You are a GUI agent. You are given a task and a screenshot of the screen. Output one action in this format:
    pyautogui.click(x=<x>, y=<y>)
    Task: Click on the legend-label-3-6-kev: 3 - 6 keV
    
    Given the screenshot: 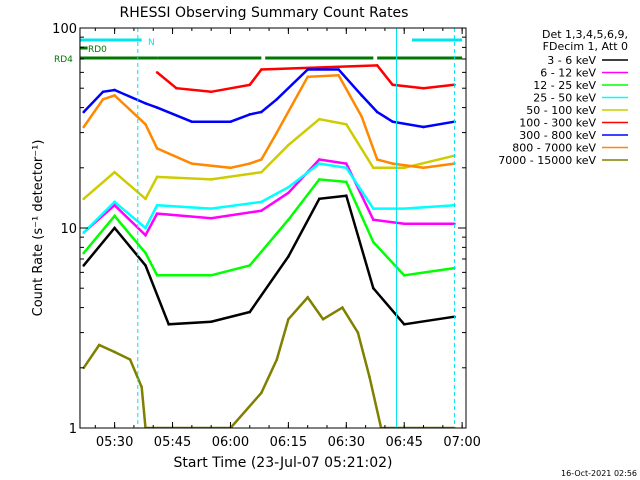 What is the action you would take?
    pyautogui.click(x=571, y=60)
    